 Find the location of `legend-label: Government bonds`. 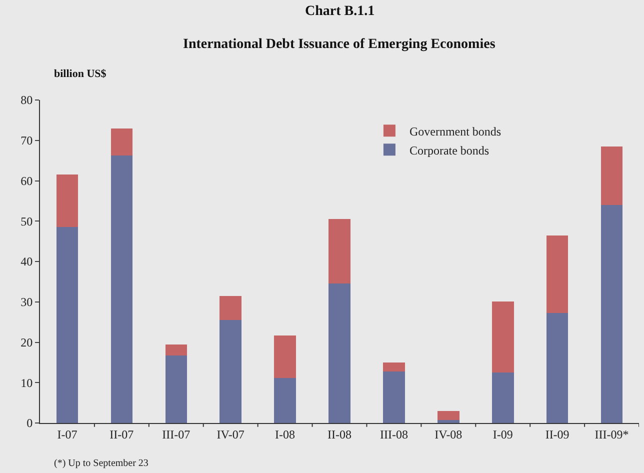

legend-label: Government bonds is located at coordinates (455, 131).